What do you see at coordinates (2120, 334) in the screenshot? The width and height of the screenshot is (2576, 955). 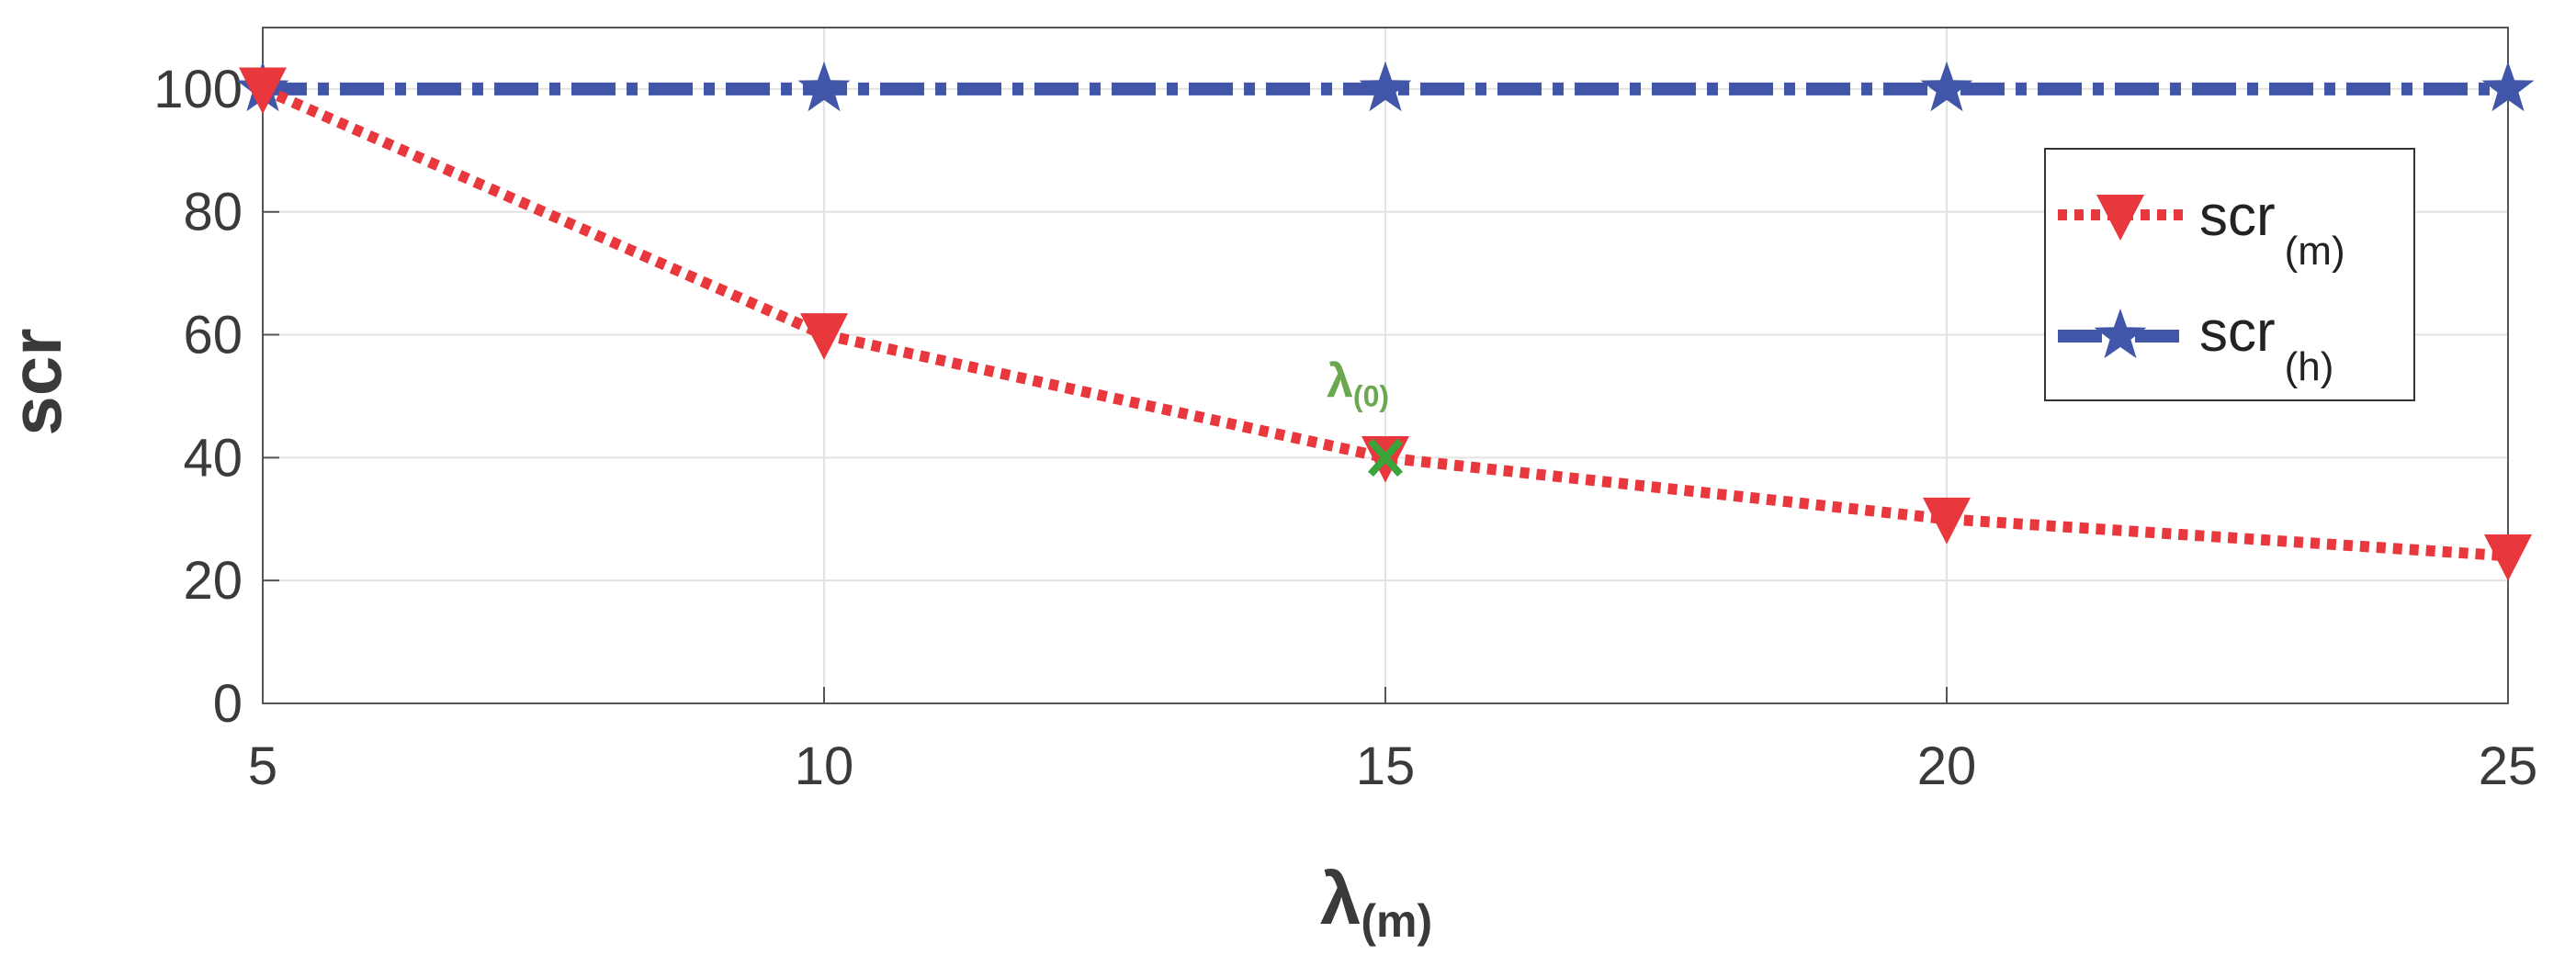 I see `legend-marker-scr-h` at bounding box center [2120, 334].